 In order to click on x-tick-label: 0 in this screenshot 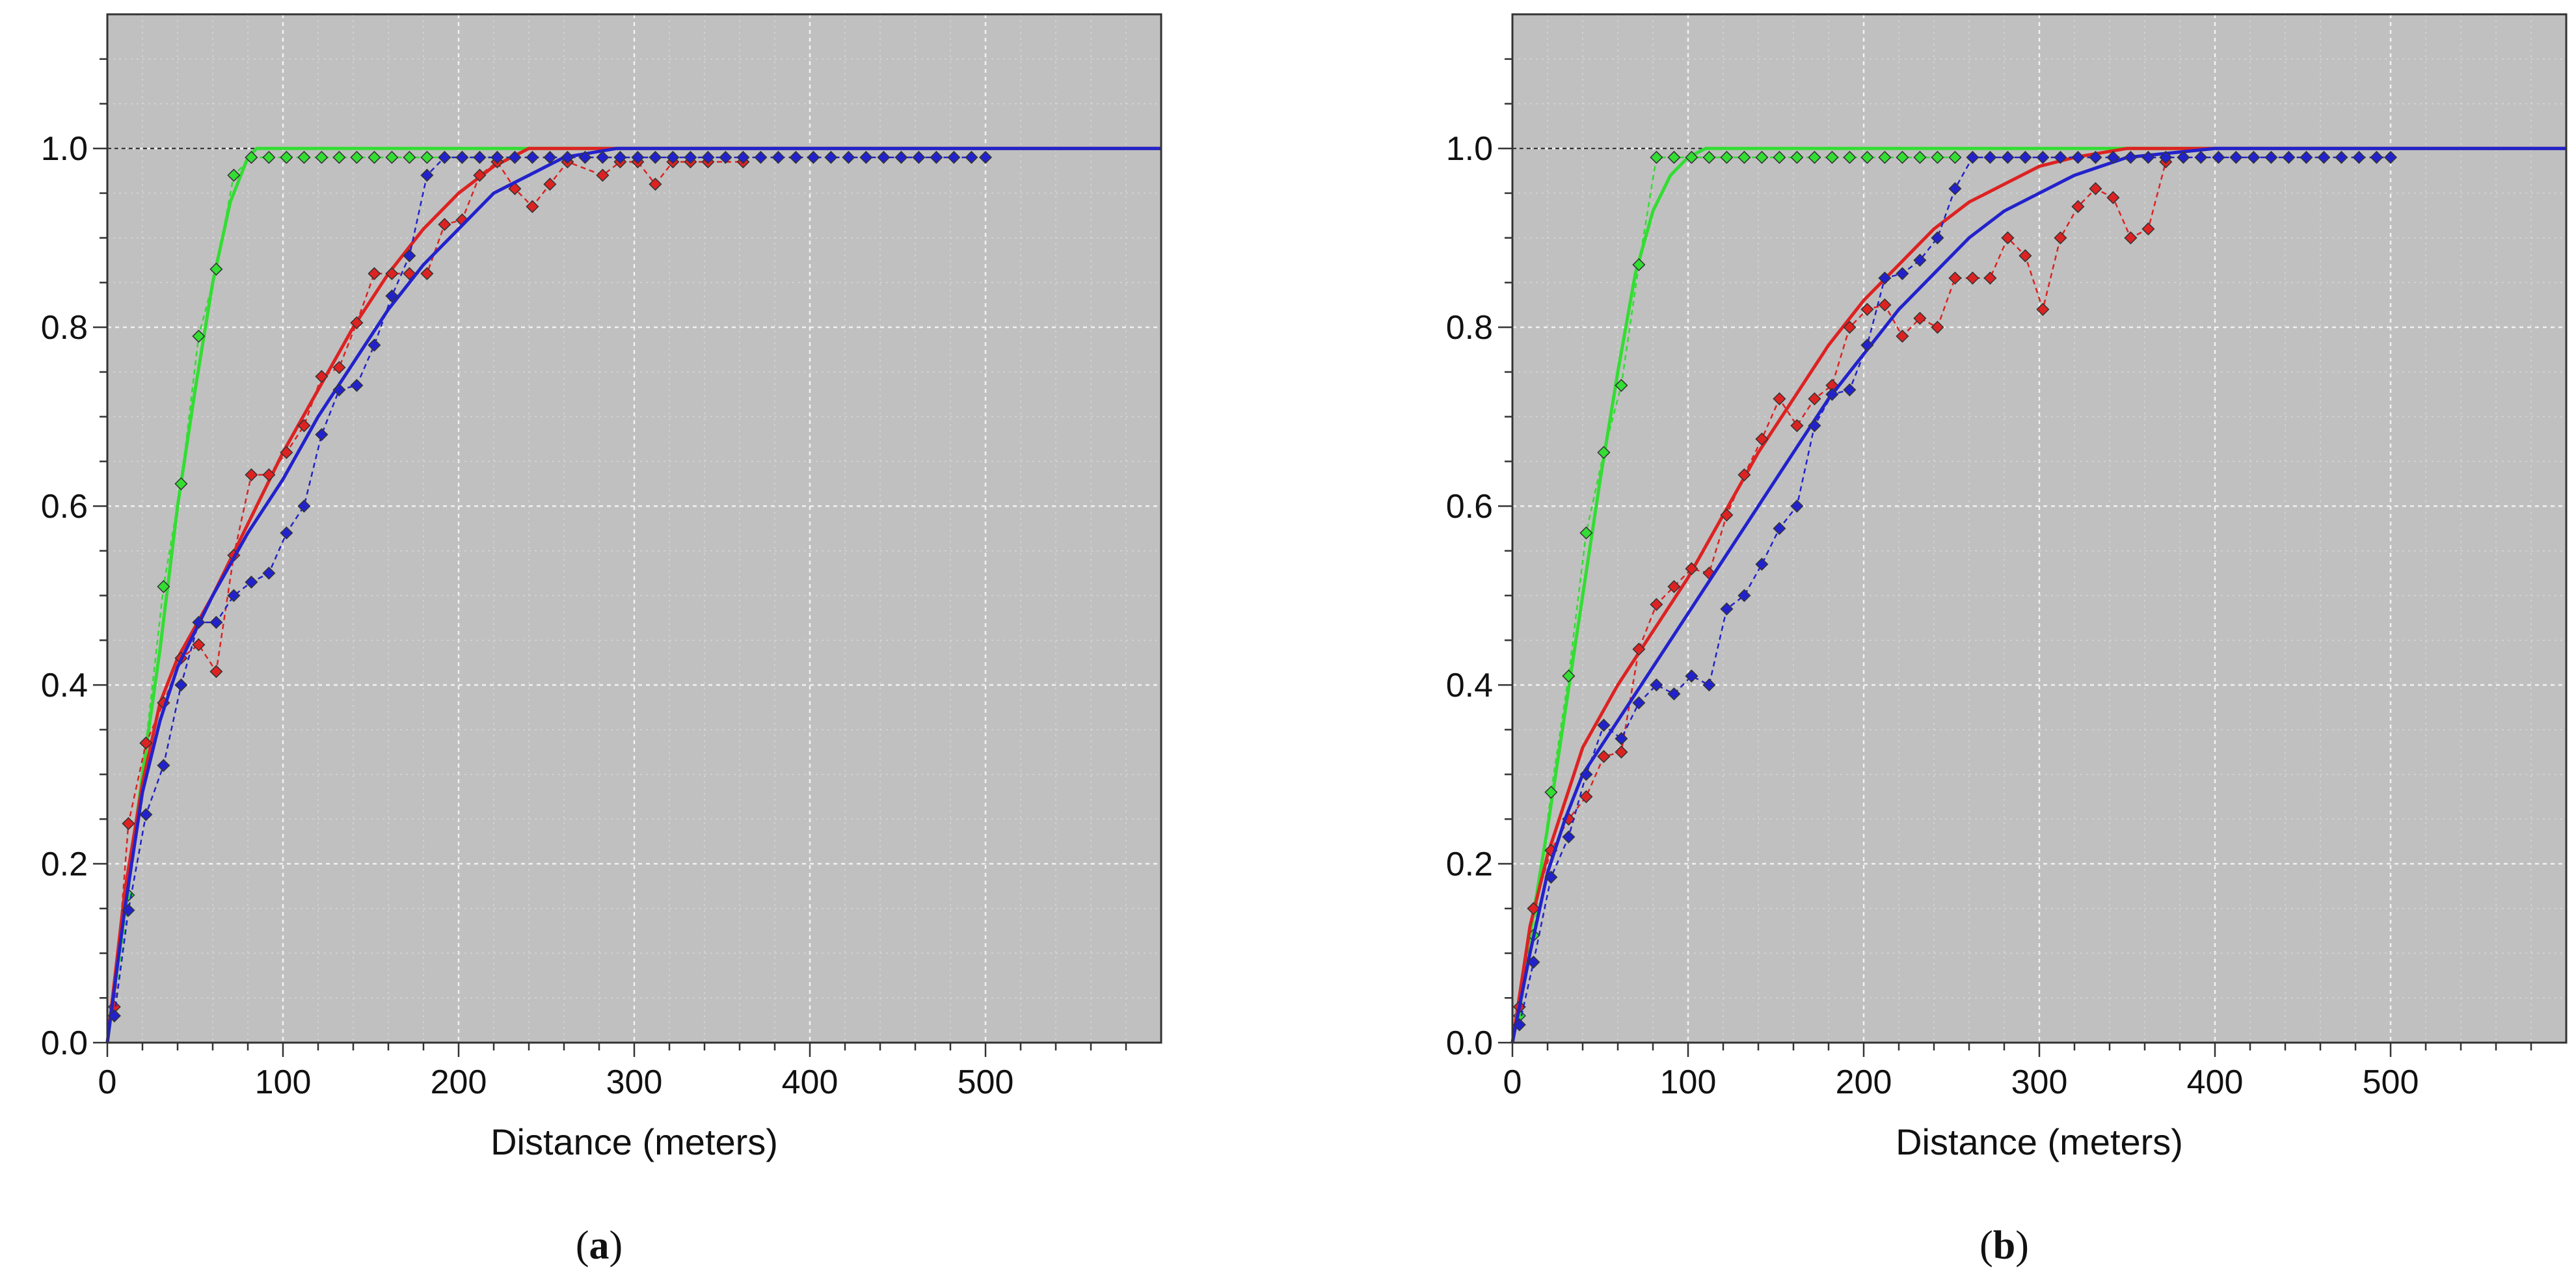, I will do `click(1512, 1082)`.